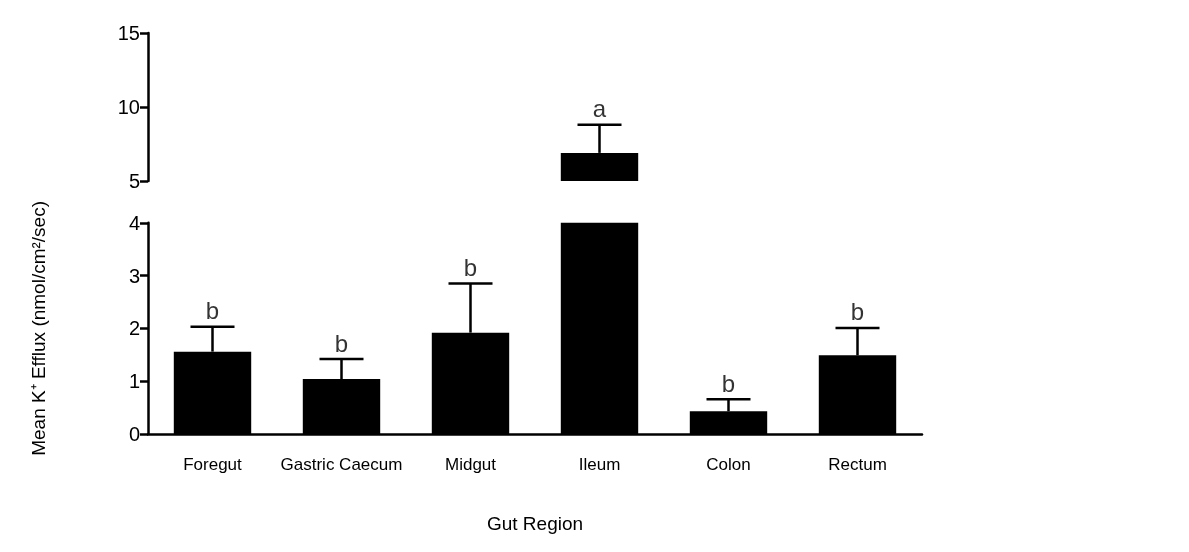 The width and height of the screenshot is (1189, 552). What do you see at coordinates (128, 107) in the screenshot?
I see `y-tick-label: 10` at bounding box center [128, 107].